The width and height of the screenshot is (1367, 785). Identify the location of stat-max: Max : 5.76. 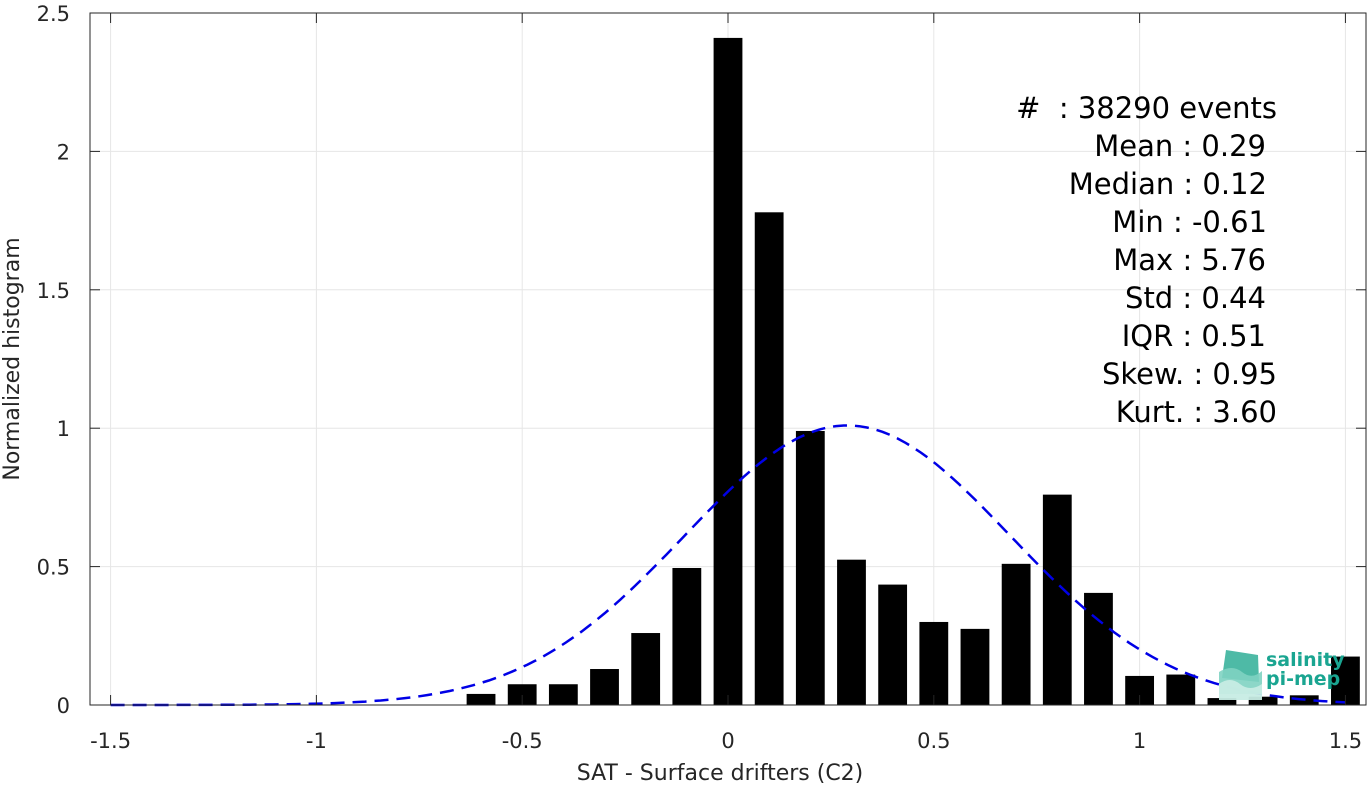
(1189, 260).